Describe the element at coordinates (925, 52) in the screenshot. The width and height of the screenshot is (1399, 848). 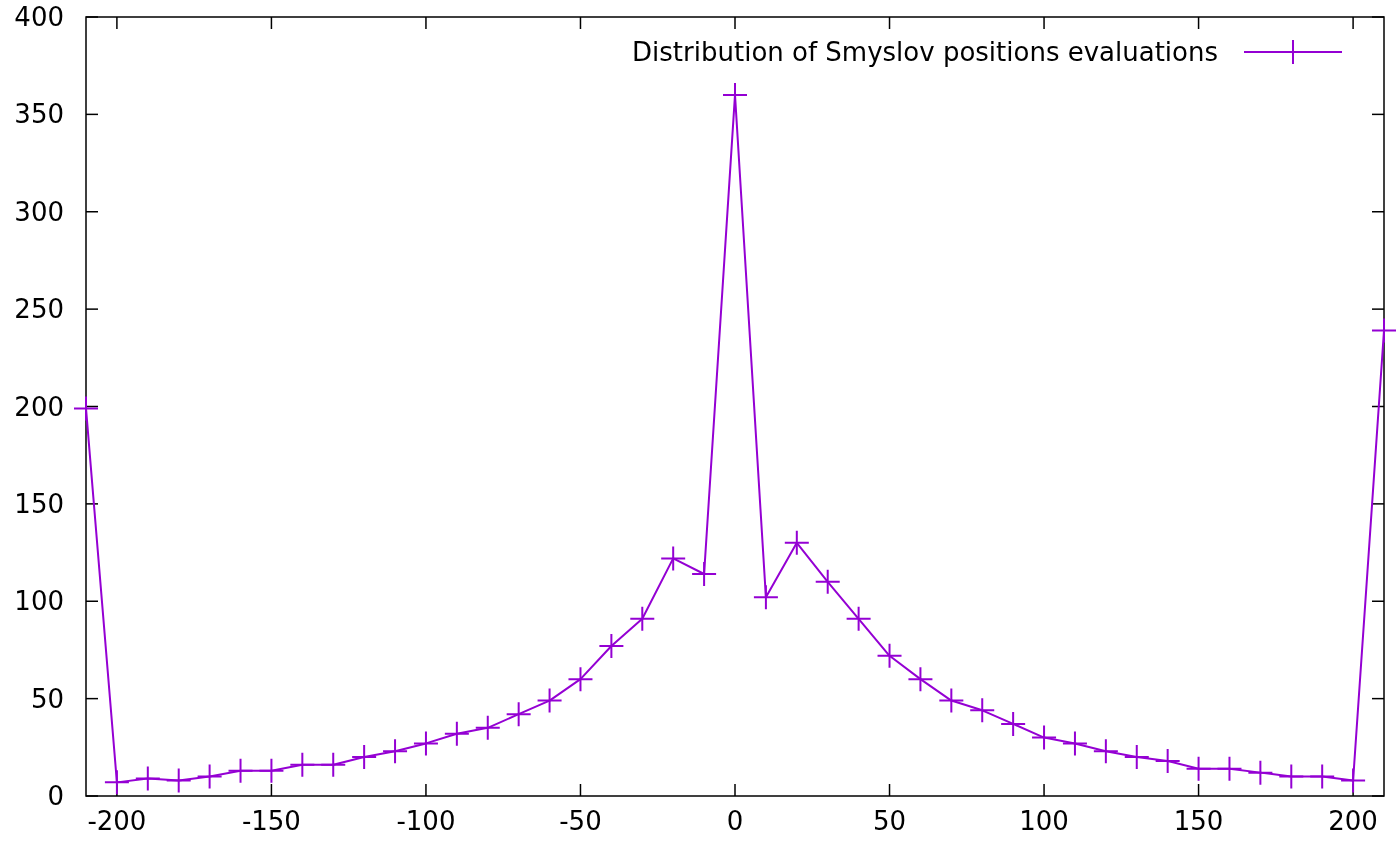
I see `legend-label: Distribution of Smyslov positions evaluations` at that location.